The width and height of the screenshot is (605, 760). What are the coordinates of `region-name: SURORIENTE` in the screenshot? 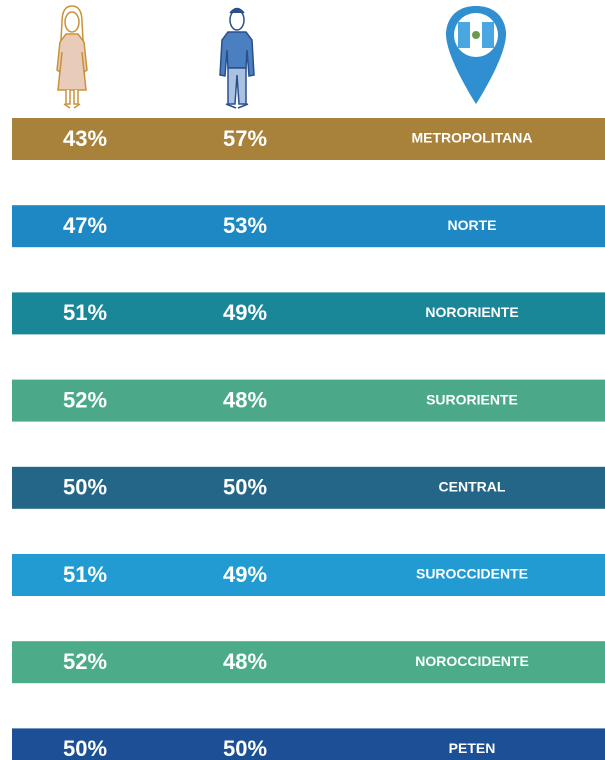 It's located at (472, 399).